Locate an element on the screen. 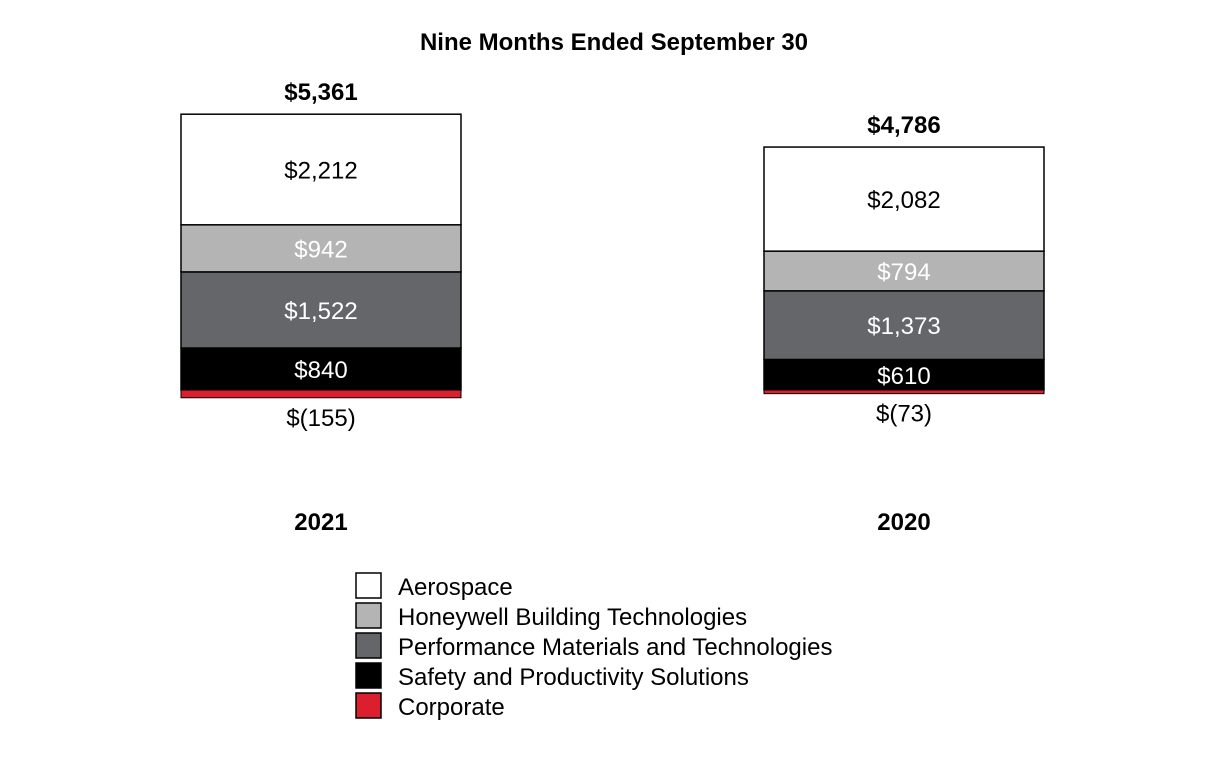 This screenshot has width=1226, height=760. data-label: $1,373 is located at coordinates (903, 326).